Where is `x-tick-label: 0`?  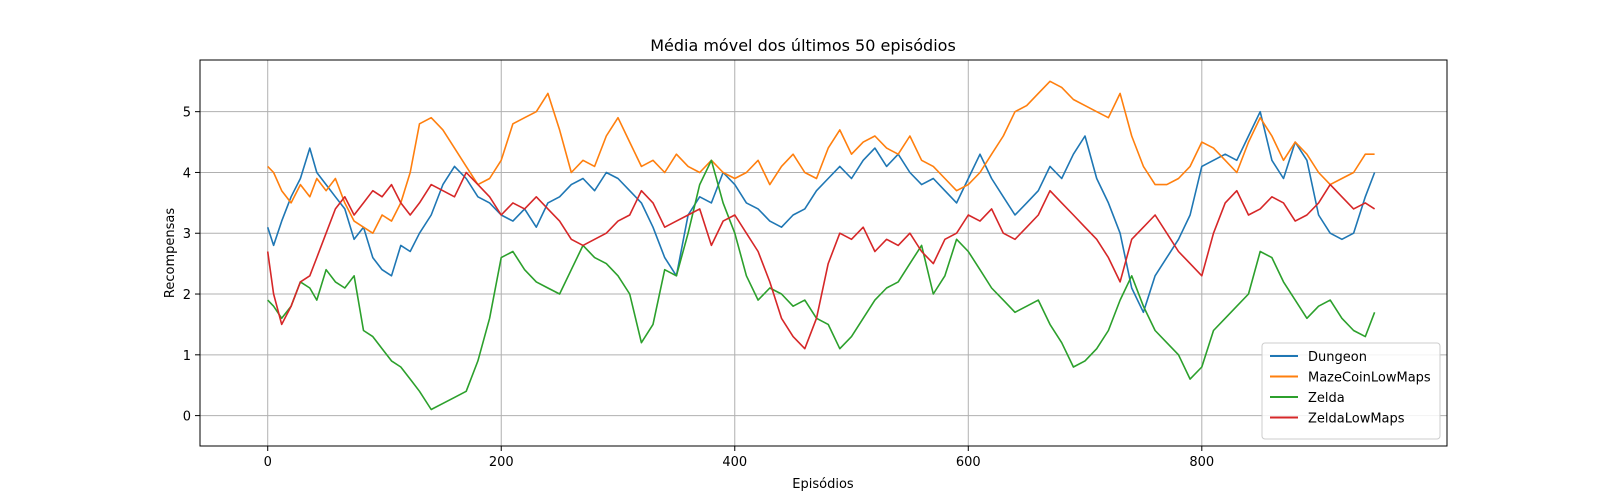
x-tick-label: 0 is located at coordinates (268, 462).